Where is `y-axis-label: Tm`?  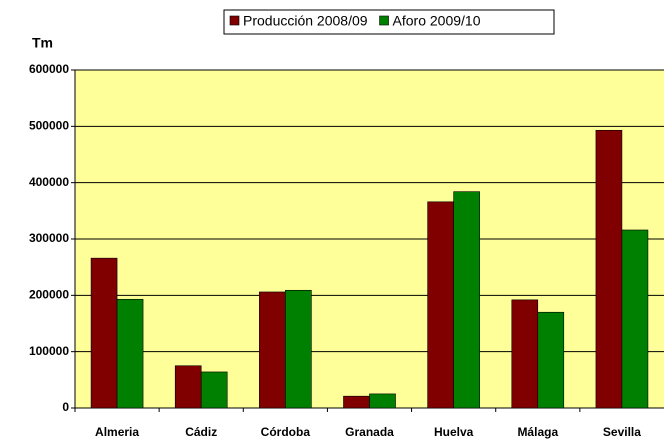 y-axis-label: Tm is located at coordinates (42, 43).